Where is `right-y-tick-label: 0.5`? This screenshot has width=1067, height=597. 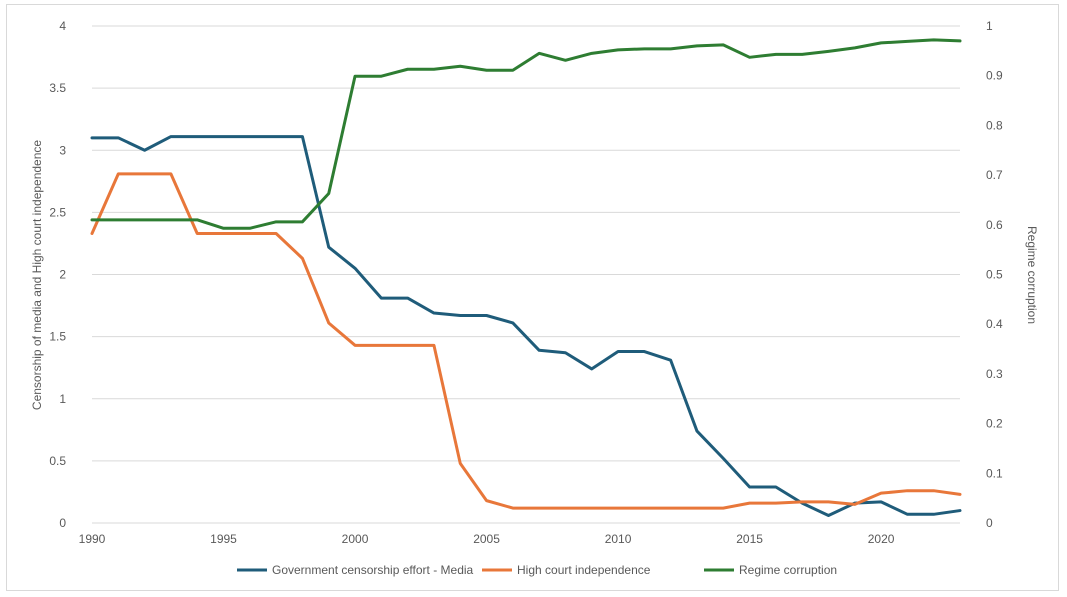
right-y-tick-label: 0.5 is located at coordinates (994, 275).